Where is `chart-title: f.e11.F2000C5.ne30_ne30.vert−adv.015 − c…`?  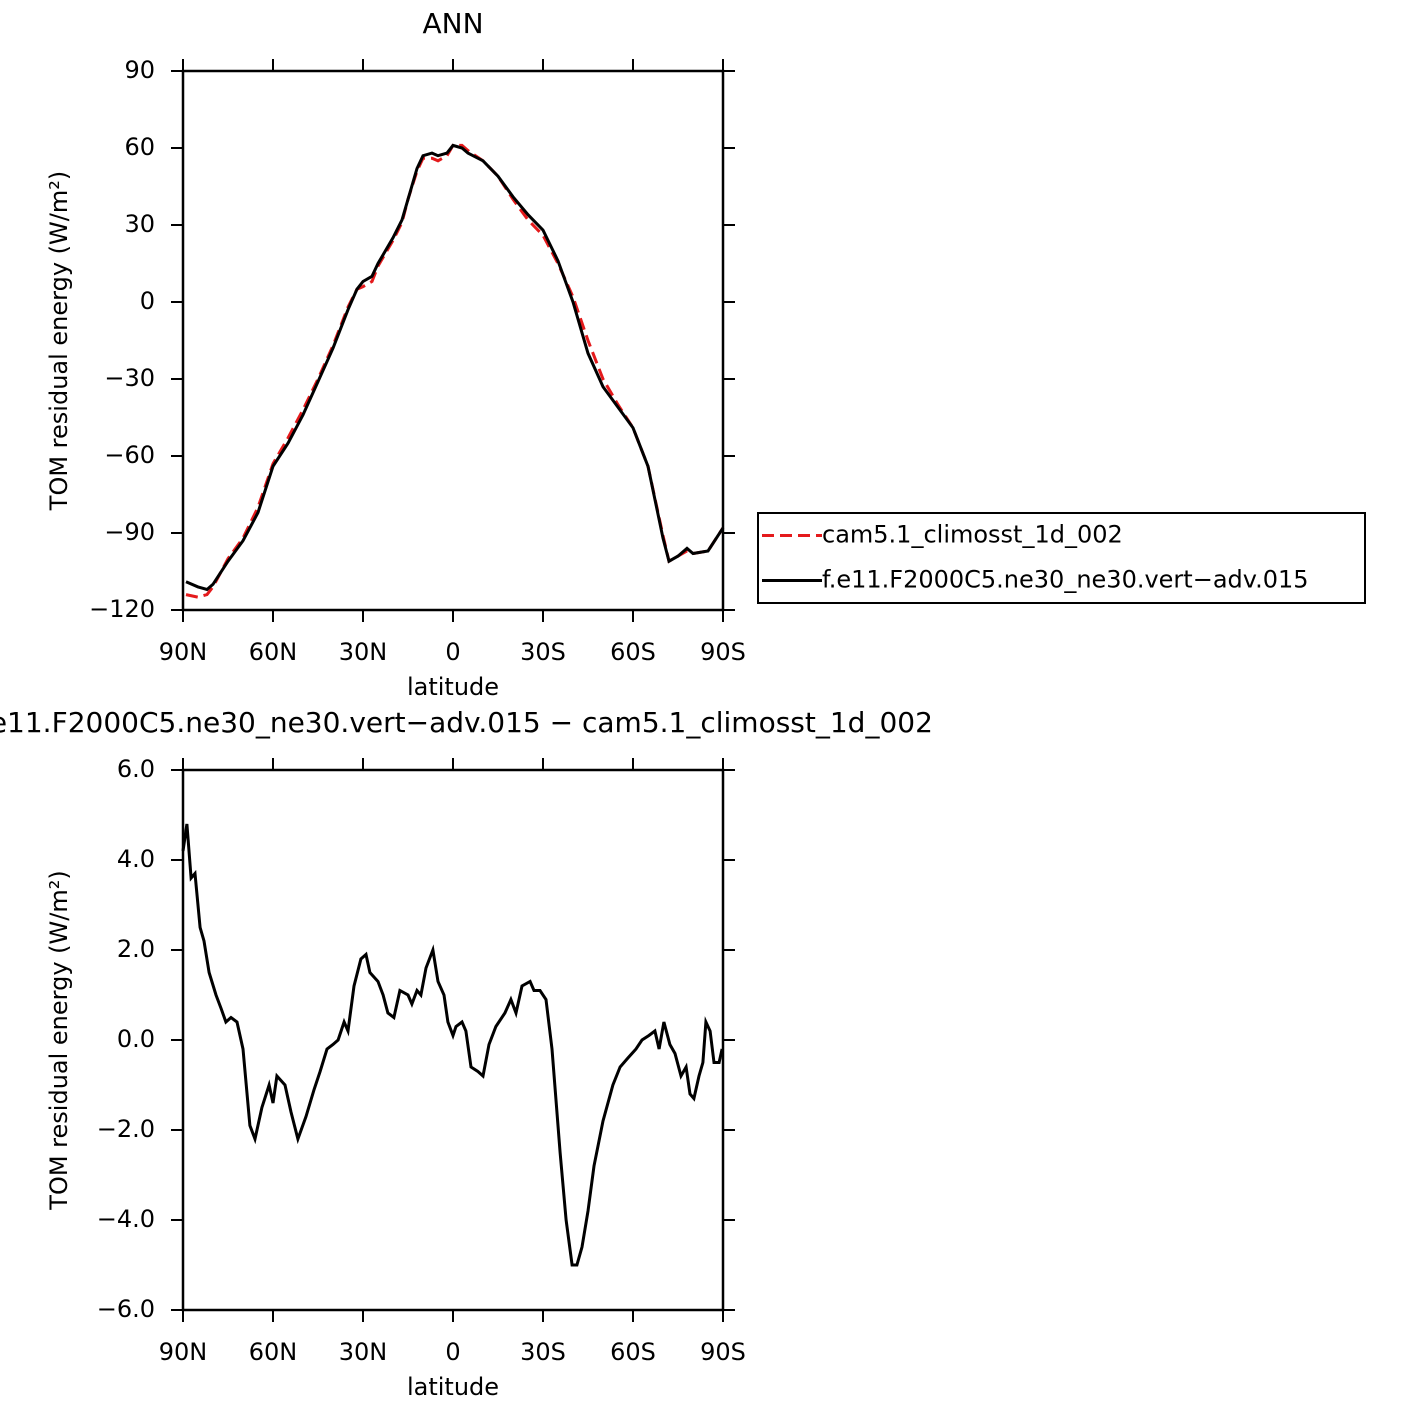
chart-title: f.e11.F2000C5.ne30_ne30.vert−adv.015 − c… is located at coordinates (466, 722).